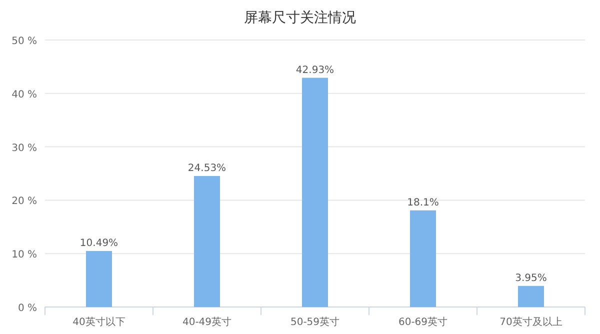 This screenshot has width=600, height=334. What do you see at coordinates (27, 308) in the screenshot?
I see `y-tick-label: 0 %` at bounding box center [27, 308].